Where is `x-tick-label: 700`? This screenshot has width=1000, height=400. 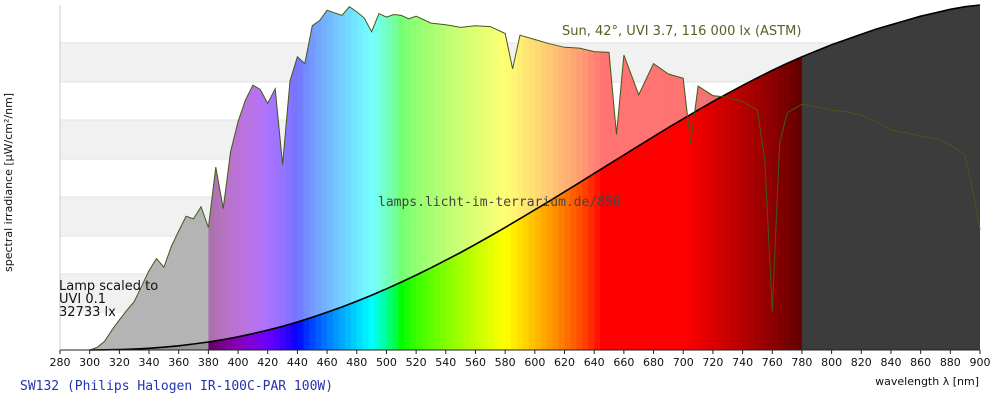 x-tick-label: 700 is located at coordinates (683, 362).